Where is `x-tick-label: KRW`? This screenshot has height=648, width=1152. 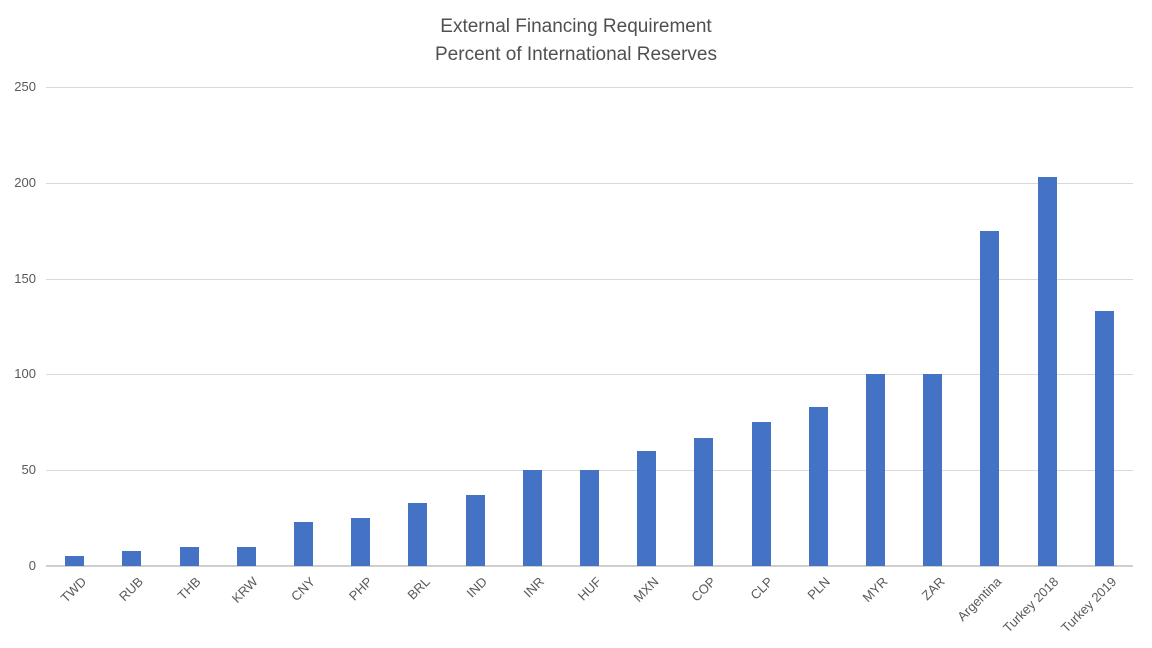 x-tick-label: KRW is located at coordinates (244, 590).